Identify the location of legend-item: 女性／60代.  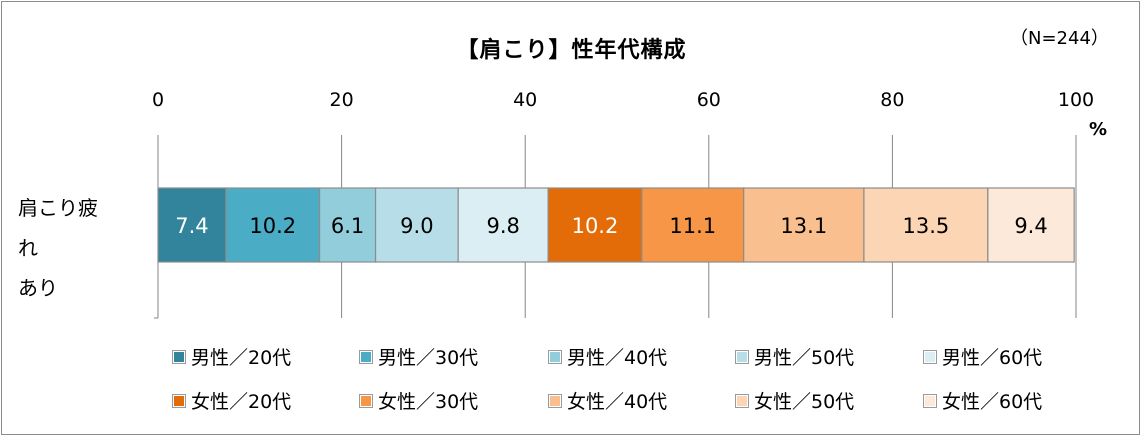
(983, 400).